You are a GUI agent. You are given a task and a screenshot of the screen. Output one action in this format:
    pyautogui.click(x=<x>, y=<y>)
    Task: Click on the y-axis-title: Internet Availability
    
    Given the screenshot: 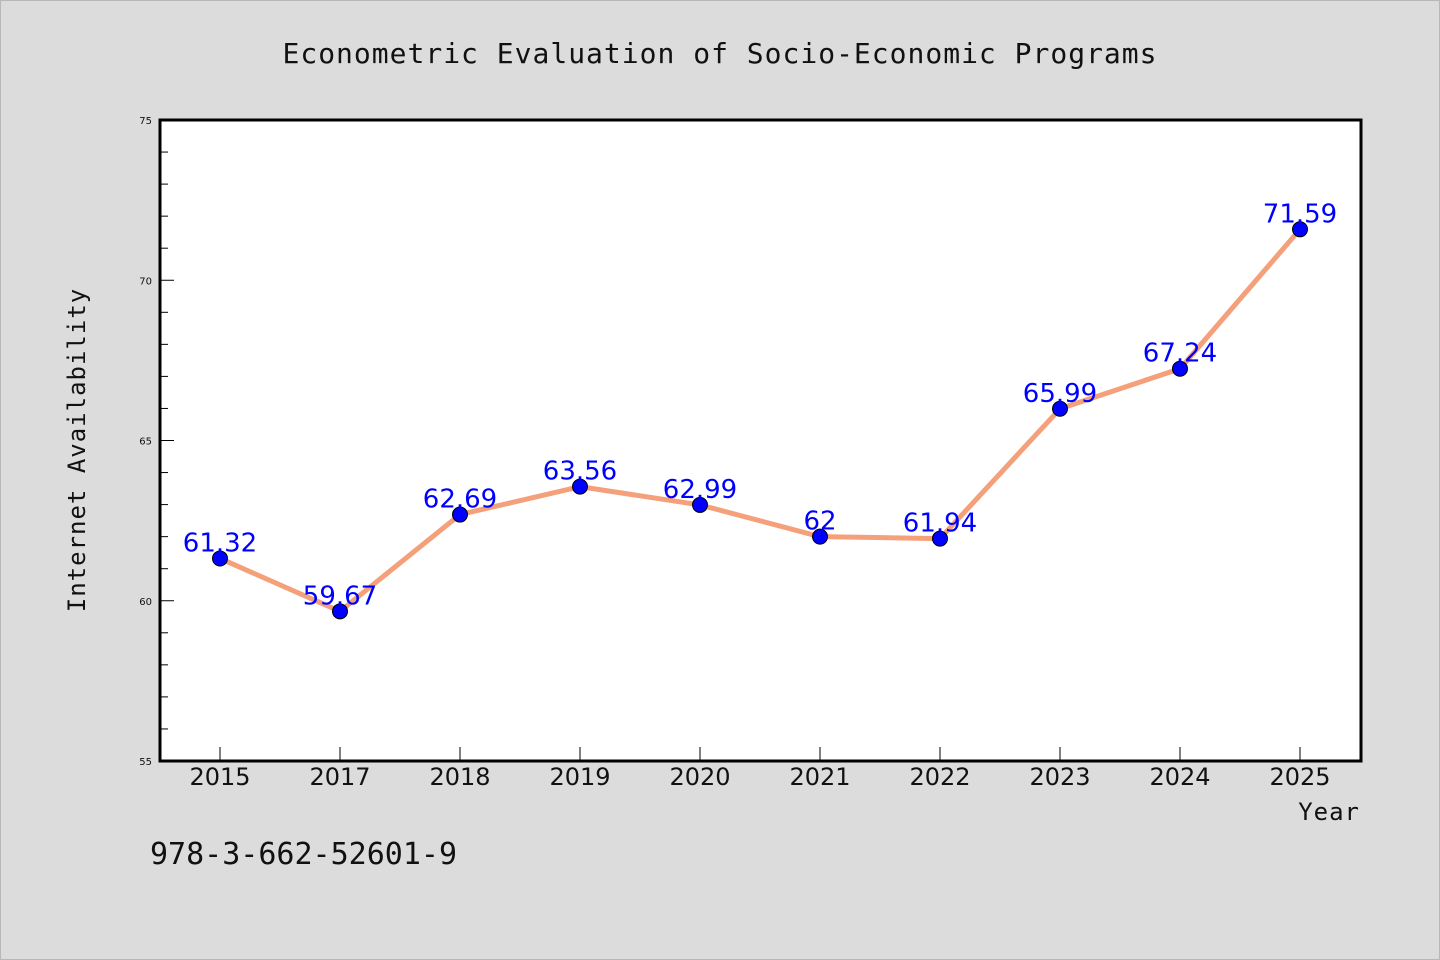 What is the action you would take?
    pyautogui.click(x=77, y=450)
    